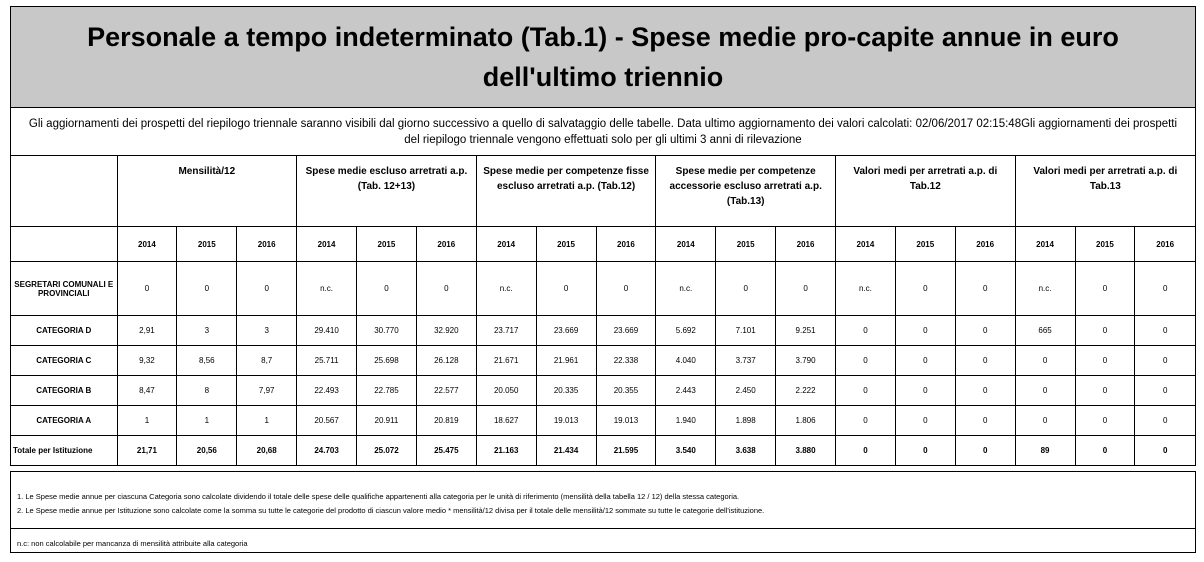  What do you see at coordinates (64, 390) in the screenshot?
I see `row-label: CATEGORIA B` at bounding box center [64, 390].